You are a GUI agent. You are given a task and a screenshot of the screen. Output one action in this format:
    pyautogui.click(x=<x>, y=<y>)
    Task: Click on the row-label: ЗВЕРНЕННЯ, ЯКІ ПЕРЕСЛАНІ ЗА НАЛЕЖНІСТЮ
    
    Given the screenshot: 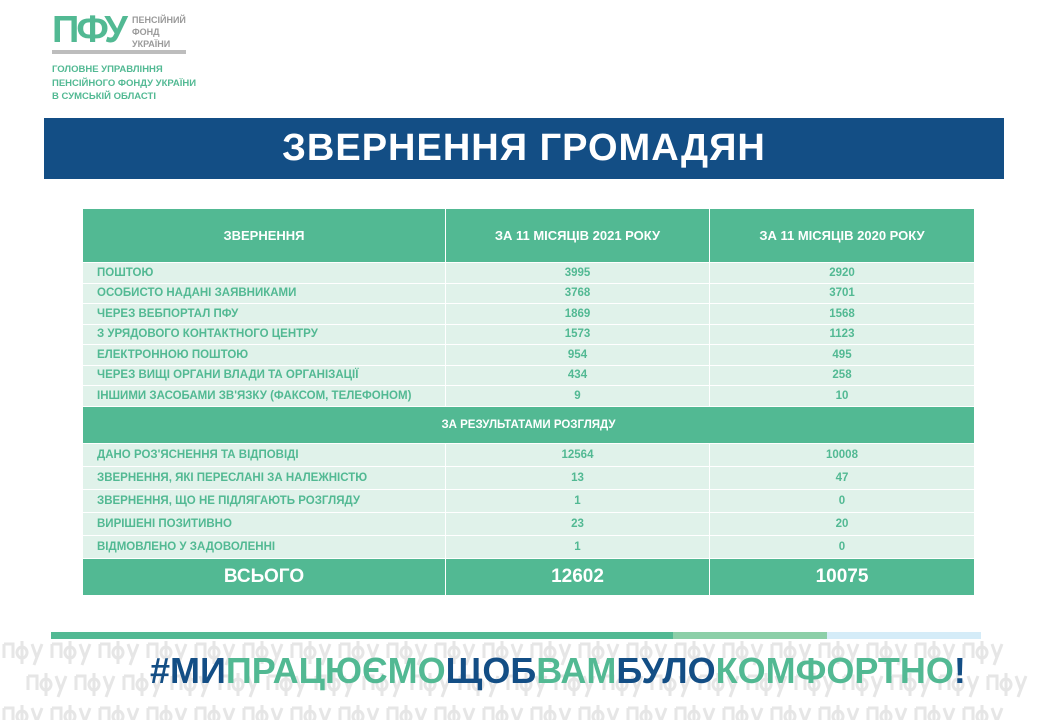 What is the action you would take?
    pyautogui.click(x=264, y=477)
    